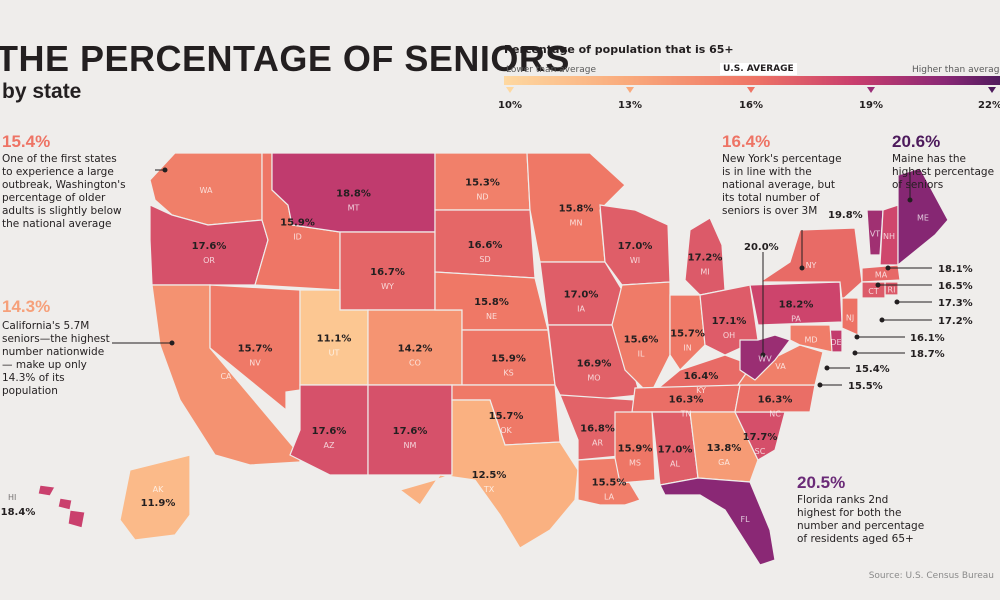  Describe the element at coordinates (955, 286) in the screenshot. I see `callout-MA: 16.5%` at that location.